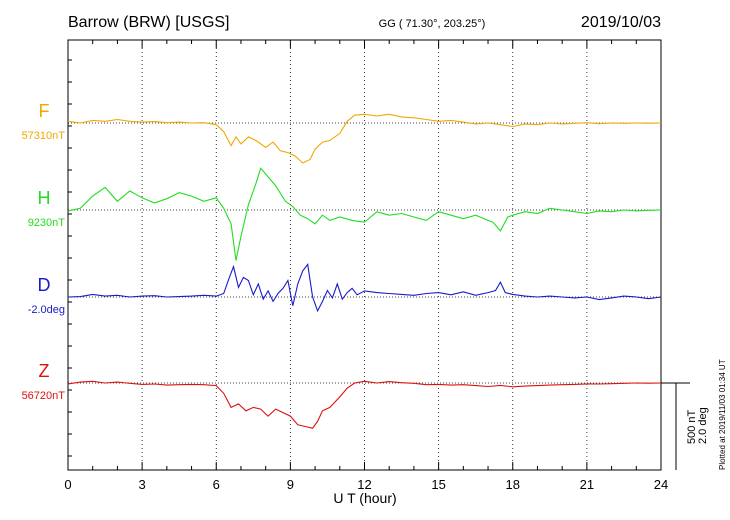 This screenshot has height=520, width=730. Describe the element at coordinates (44, 111) in the screenshot. I see `series-name-f: F` at that location.